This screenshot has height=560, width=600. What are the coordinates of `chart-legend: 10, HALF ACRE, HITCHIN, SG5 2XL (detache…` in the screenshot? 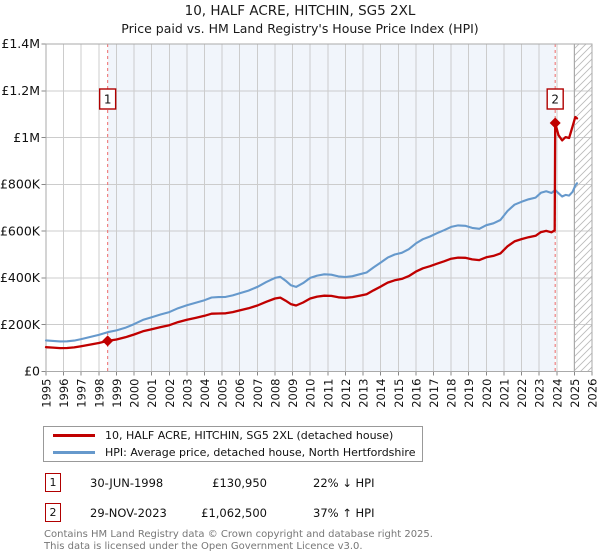 It's located at (233, 444).